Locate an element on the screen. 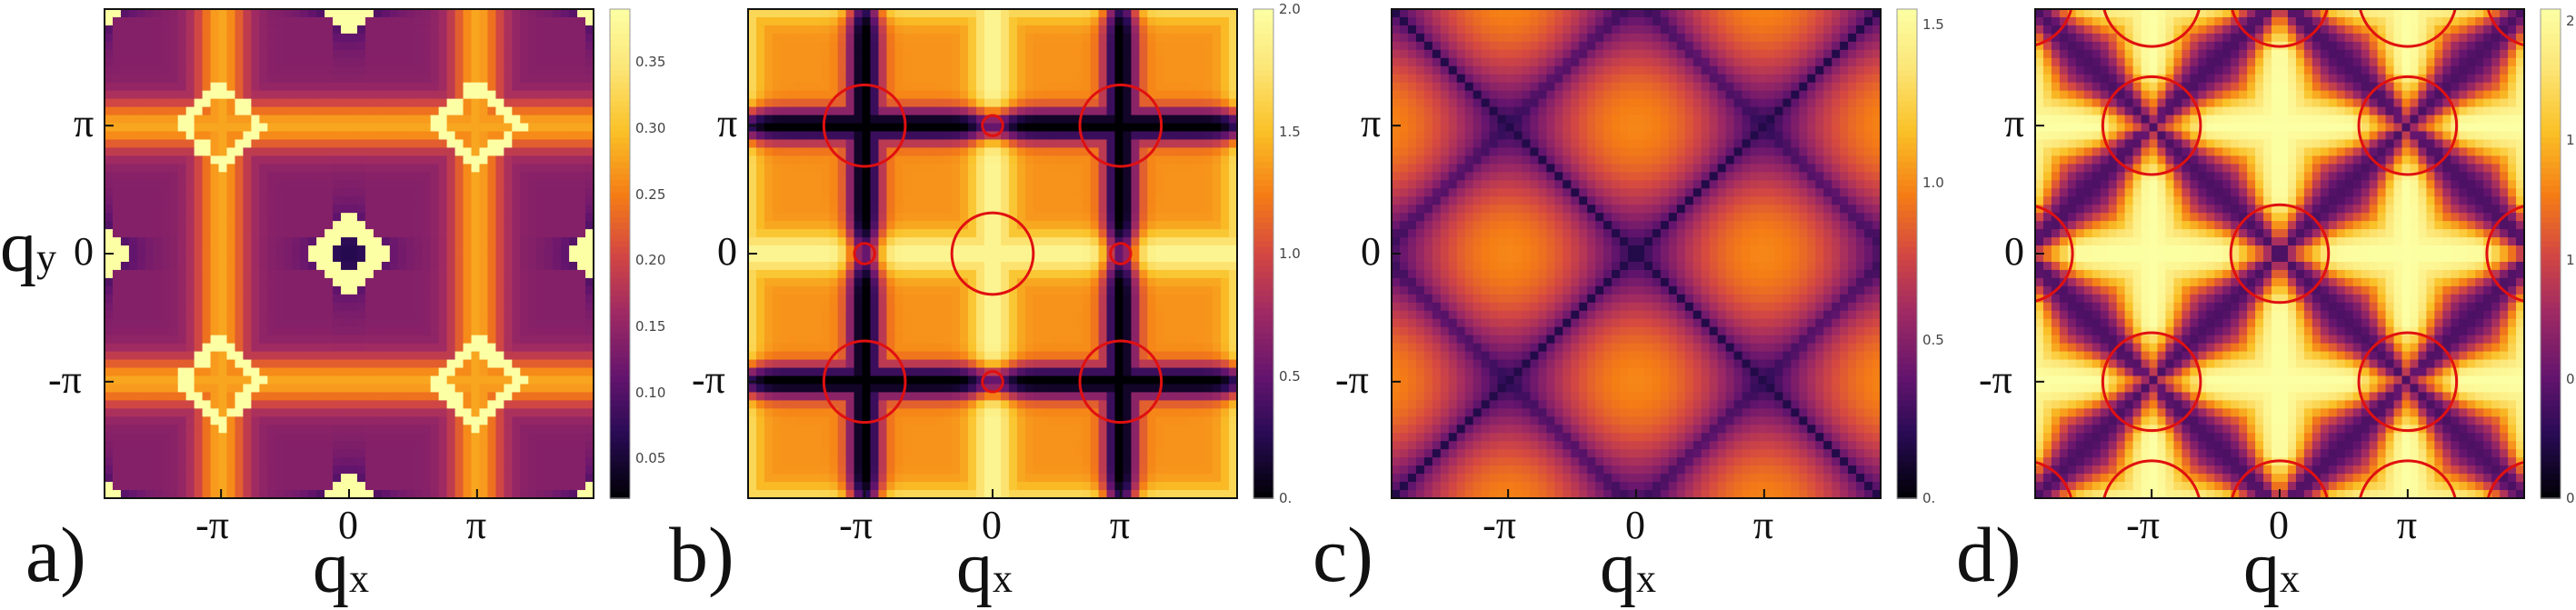  colorbar-segment is located at coordinates (620, 306).